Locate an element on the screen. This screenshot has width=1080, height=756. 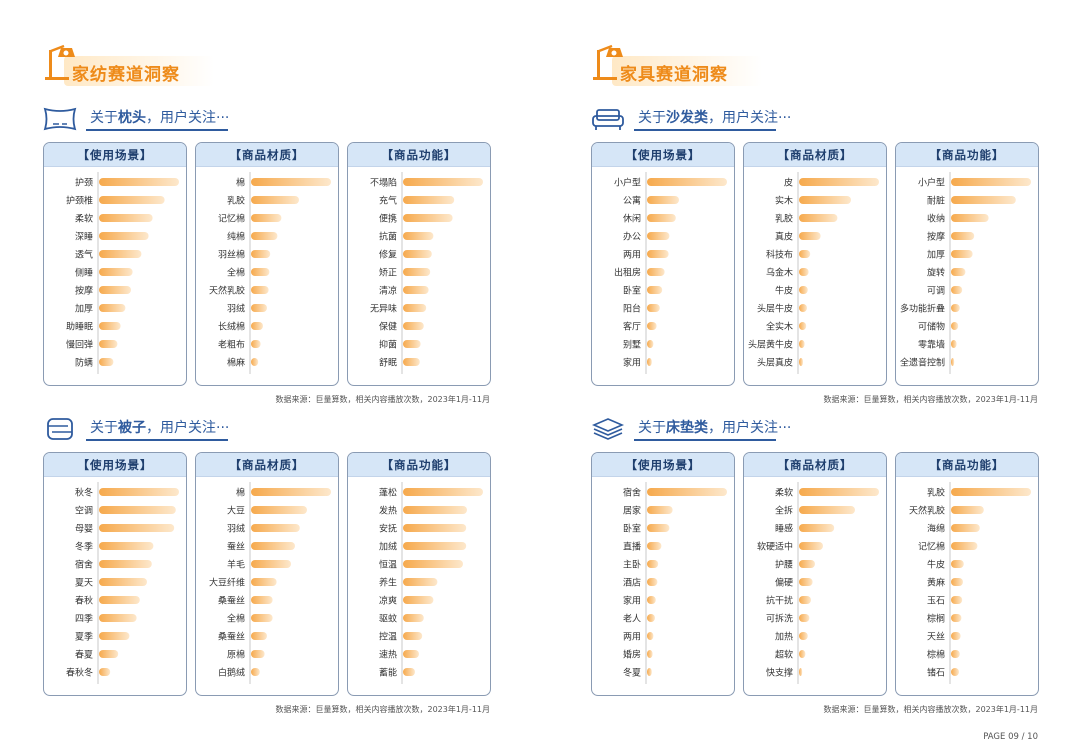
category-label: 原棉 is located at coordinates (236, 655).